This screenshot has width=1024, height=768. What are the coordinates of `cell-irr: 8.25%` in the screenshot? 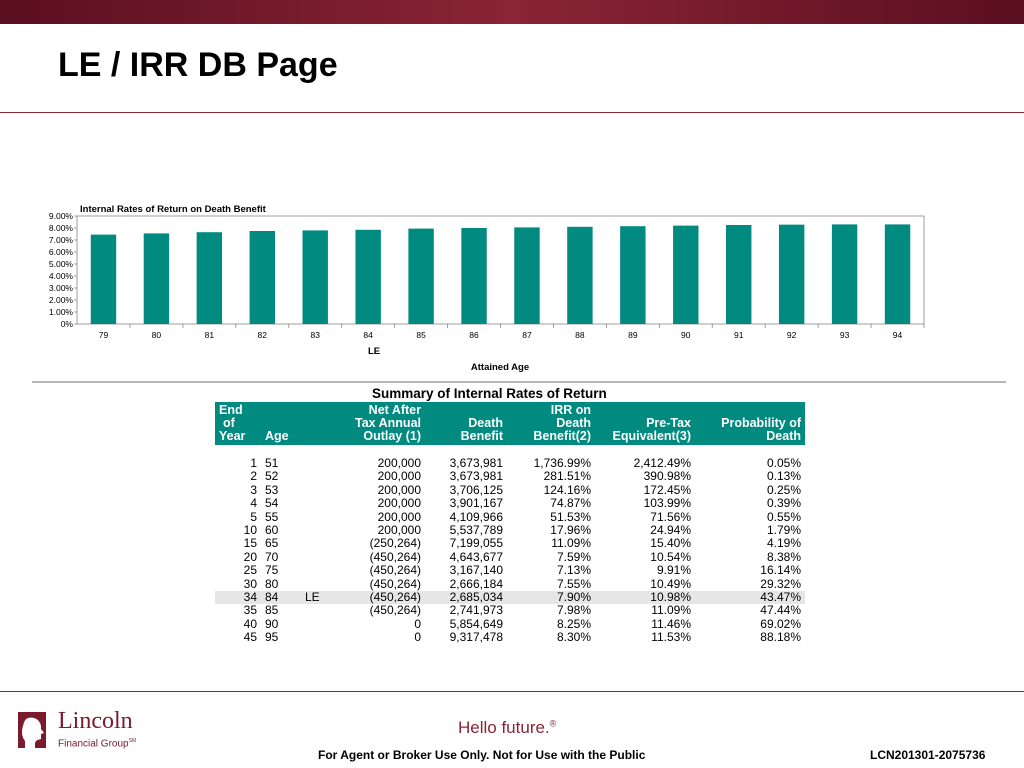 It's located at (573, 623).